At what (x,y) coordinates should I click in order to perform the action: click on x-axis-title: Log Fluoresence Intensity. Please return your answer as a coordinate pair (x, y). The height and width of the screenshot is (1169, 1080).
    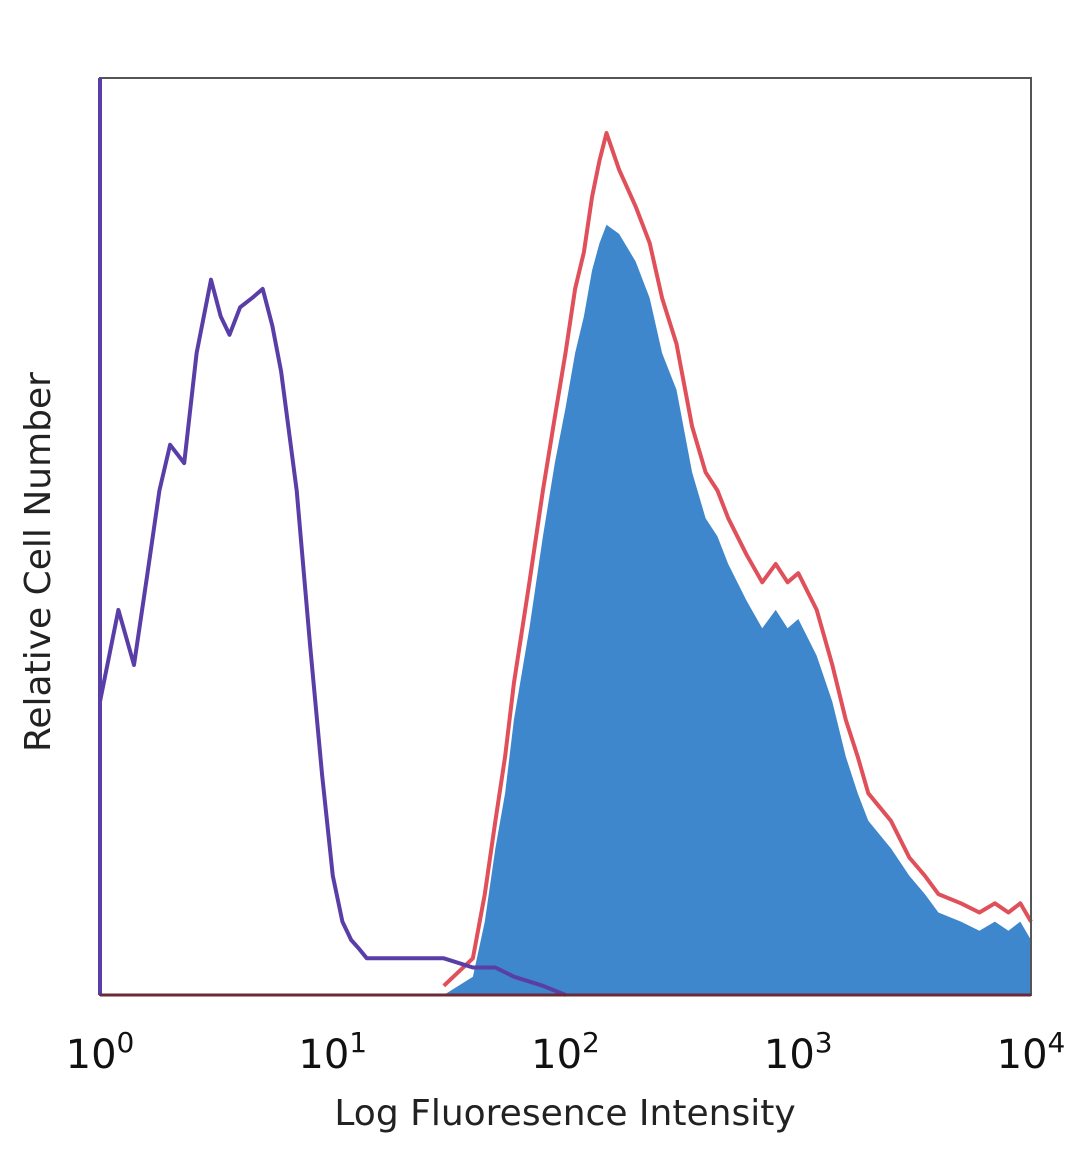
    Looking at the image, I should click on (564, 1113).